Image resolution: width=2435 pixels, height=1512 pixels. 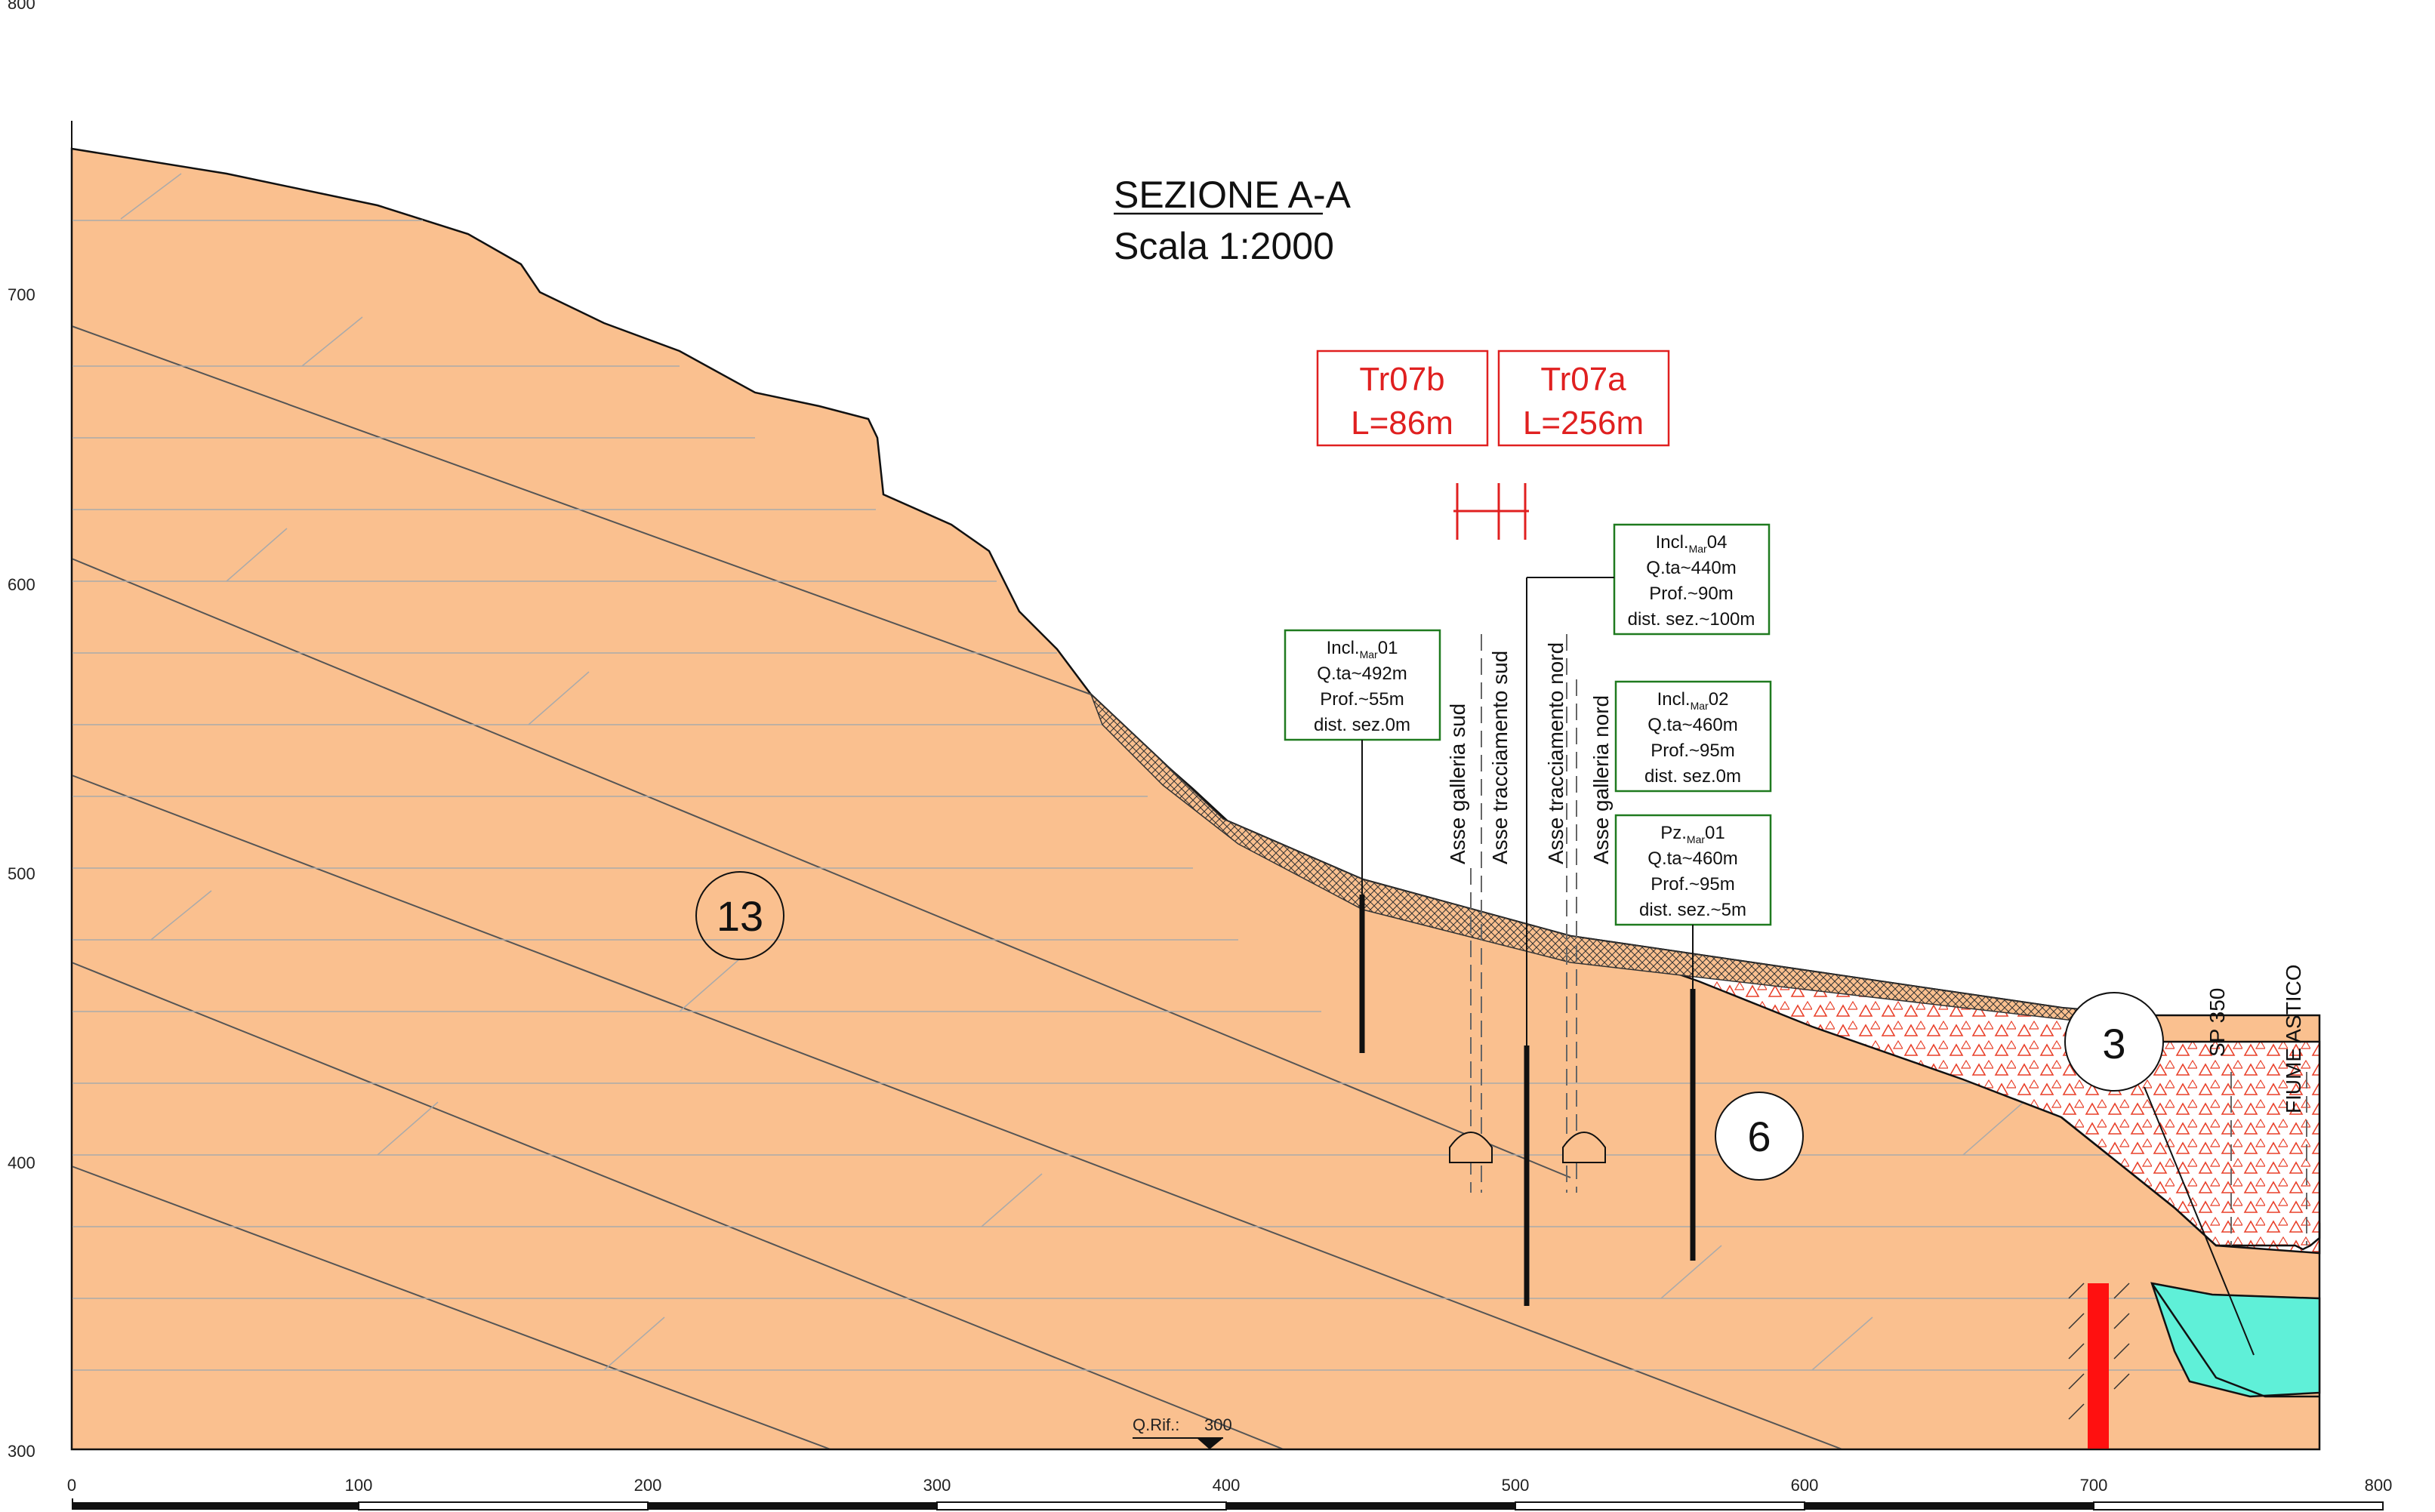 What do you see at coordinates (359, 1485) in the screenshot?
I see `x-tick-label: 100` at bounding box center [359, 1485].